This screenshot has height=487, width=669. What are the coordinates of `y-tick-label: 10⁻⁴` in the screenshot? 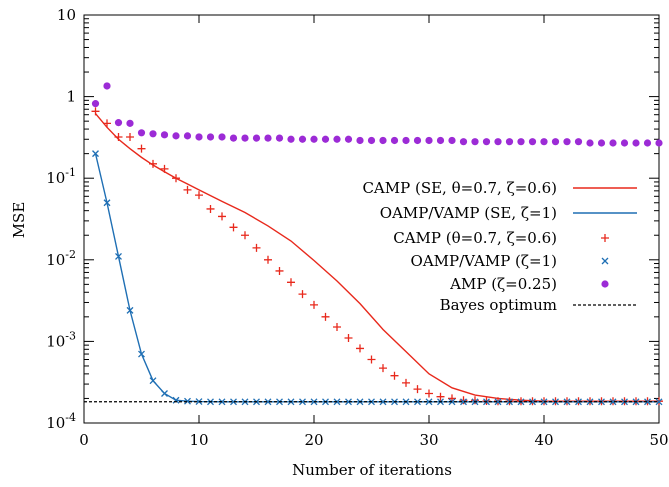 It's located at (61, 421).